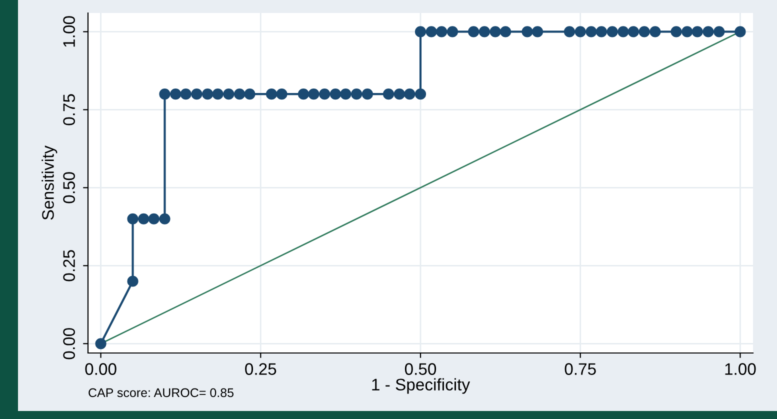 This screenshot has height=419, width=777. What do you see at coordinates (69, 110) in the screenshot?
I see `y-tick-label: 0.75` at bounding box center [69, 110].